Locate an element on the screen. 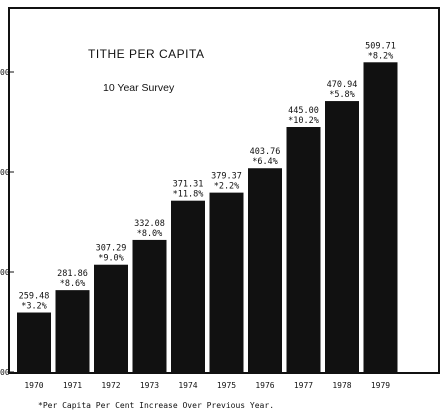  bar-1972 is located at coordinates (111, 318).